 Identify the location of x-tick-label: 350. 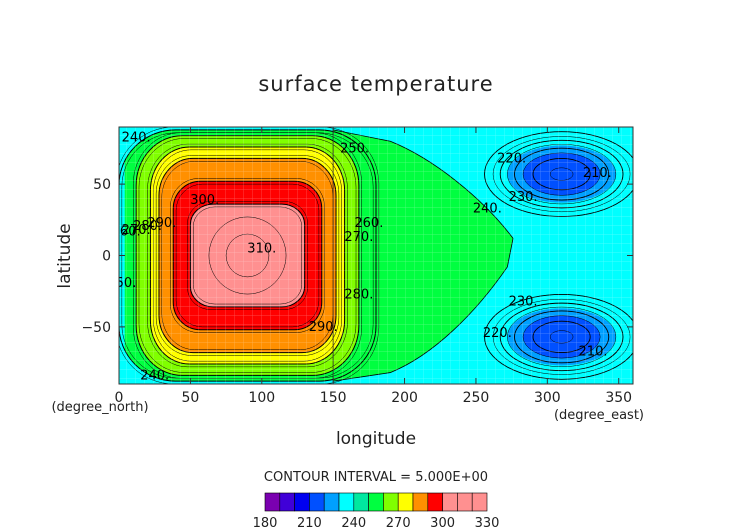
(618, 398).